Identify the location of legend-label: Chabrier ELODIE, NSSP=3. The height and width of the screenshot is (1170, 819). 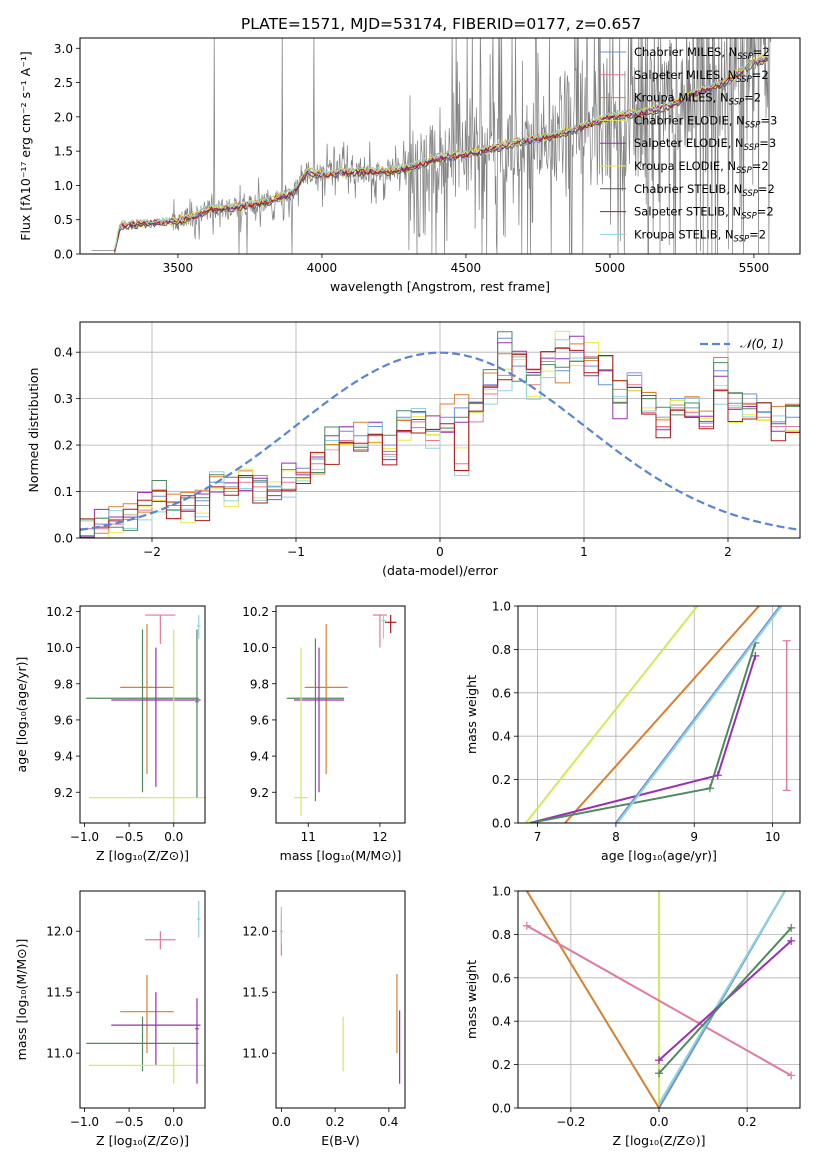
(705, 121).